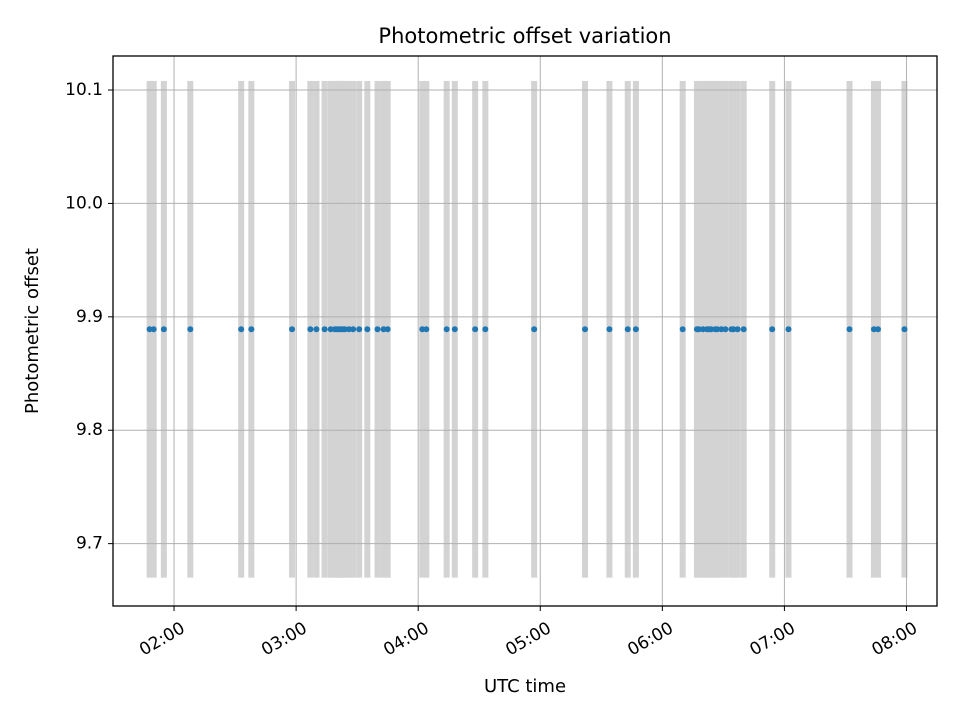 Image resolution: width=960 pixels, height=720 pixels. Describe the element at coordinates (525, 686) in the screenshot. I see `x-axis-label: UTC time` at that location.